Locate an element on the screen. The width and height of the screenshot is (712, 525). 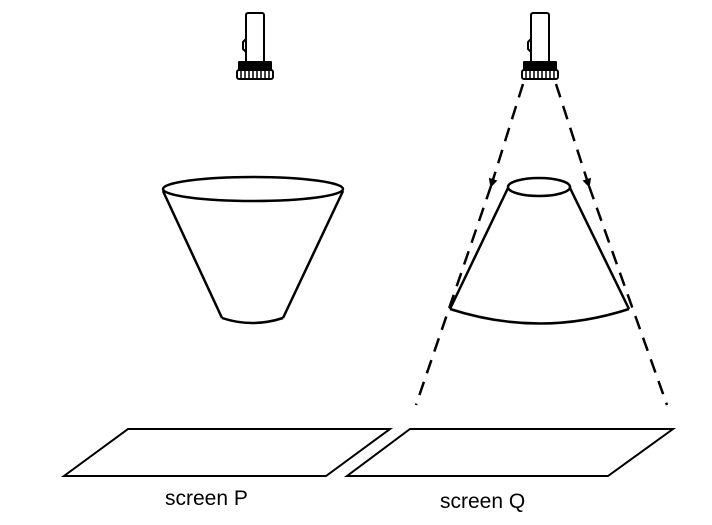
light-ray-left is located at coordinates (469, 244).